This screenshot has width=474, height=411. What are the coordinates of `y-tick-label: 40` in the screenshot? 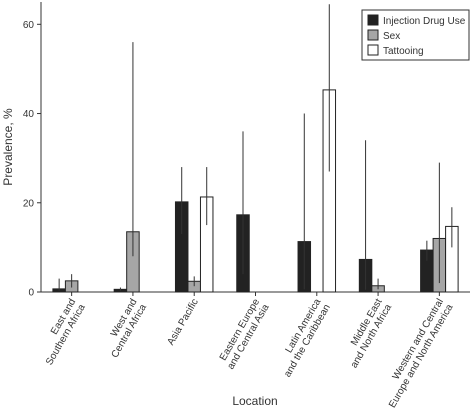 It's located at (29, 114).